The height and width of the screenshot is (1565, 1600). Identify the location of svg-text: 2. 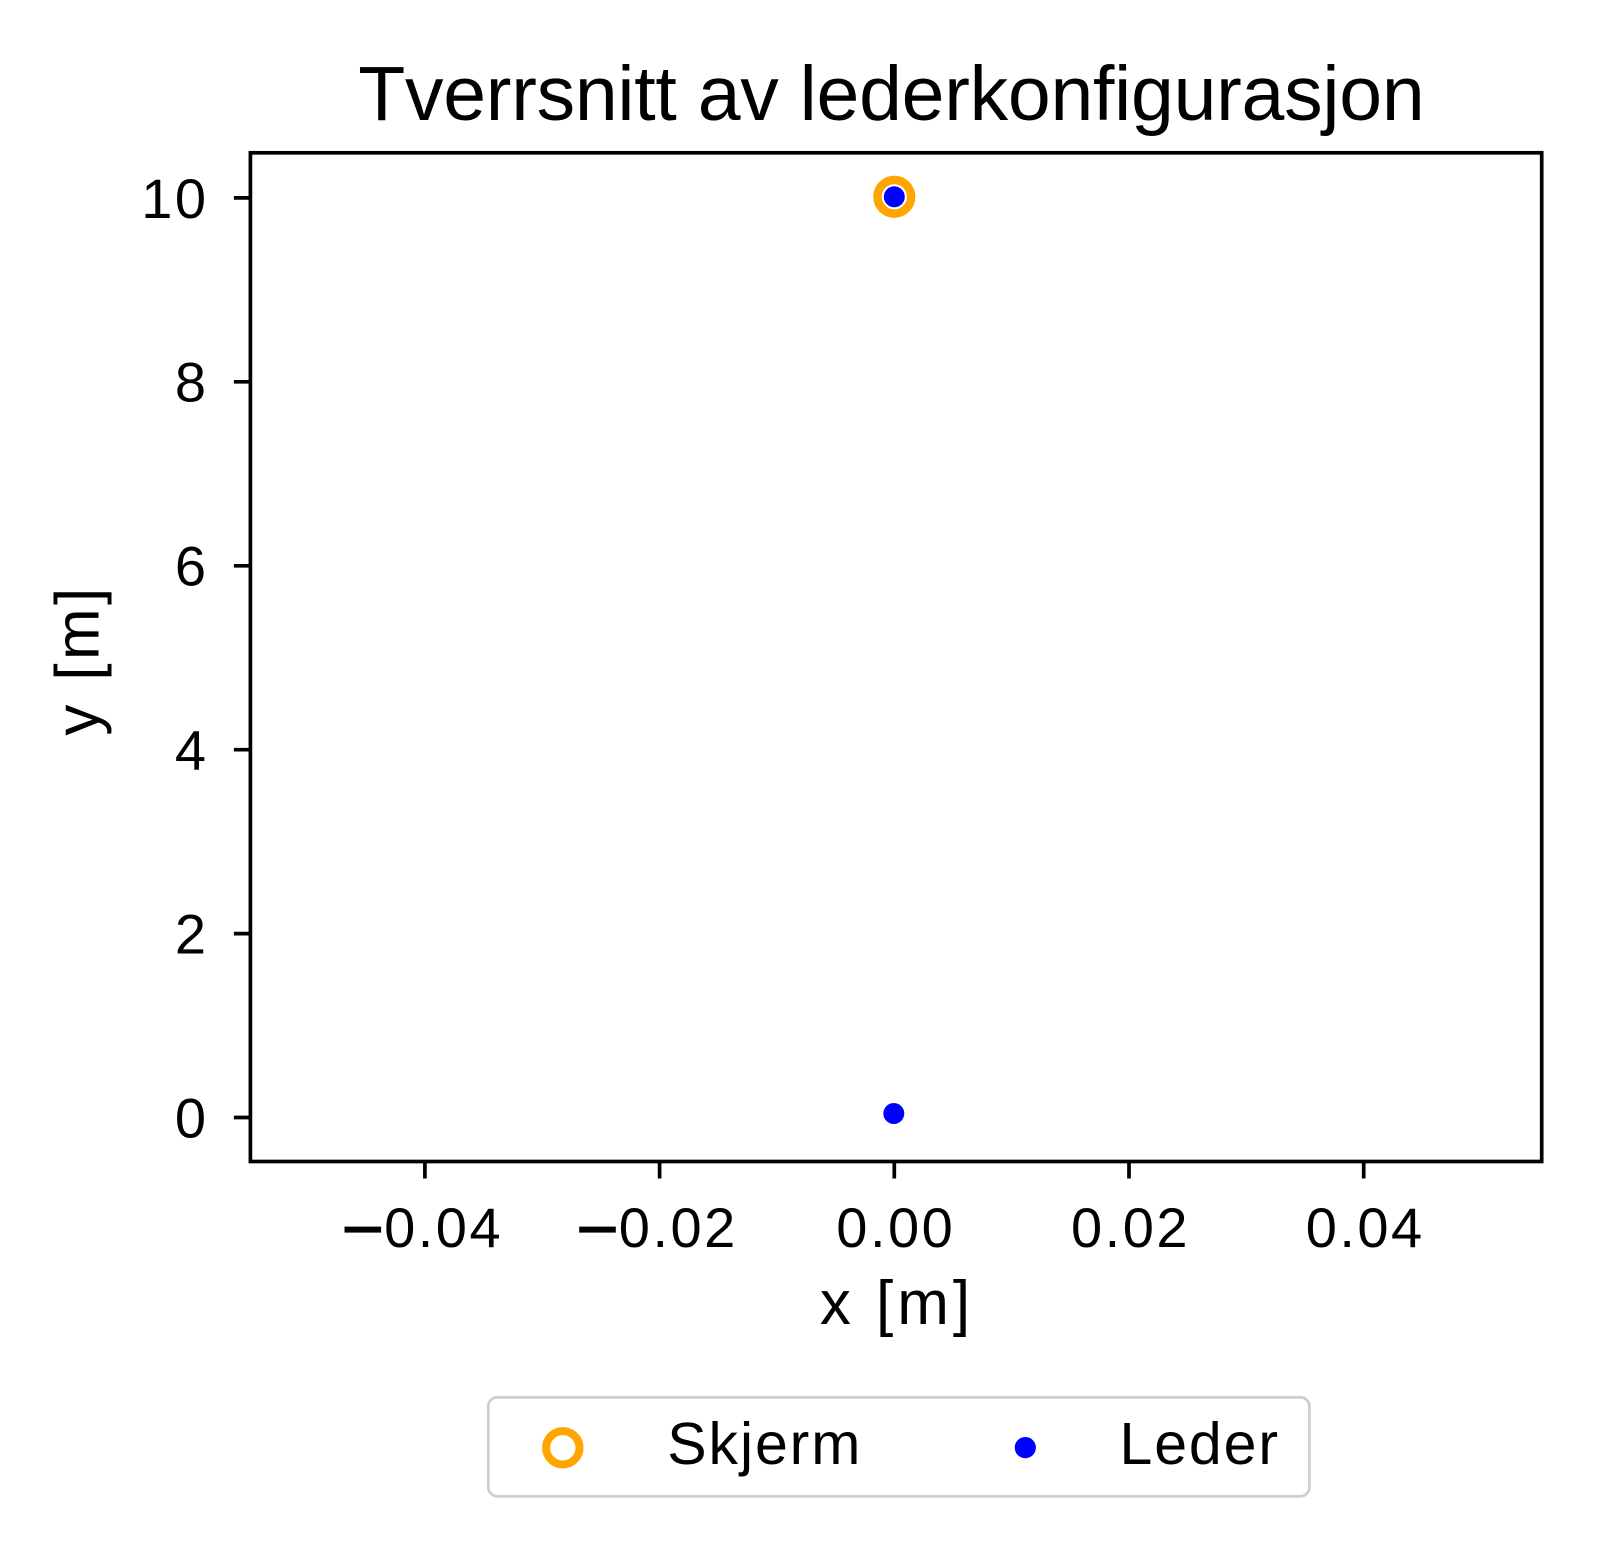
(192, 934).